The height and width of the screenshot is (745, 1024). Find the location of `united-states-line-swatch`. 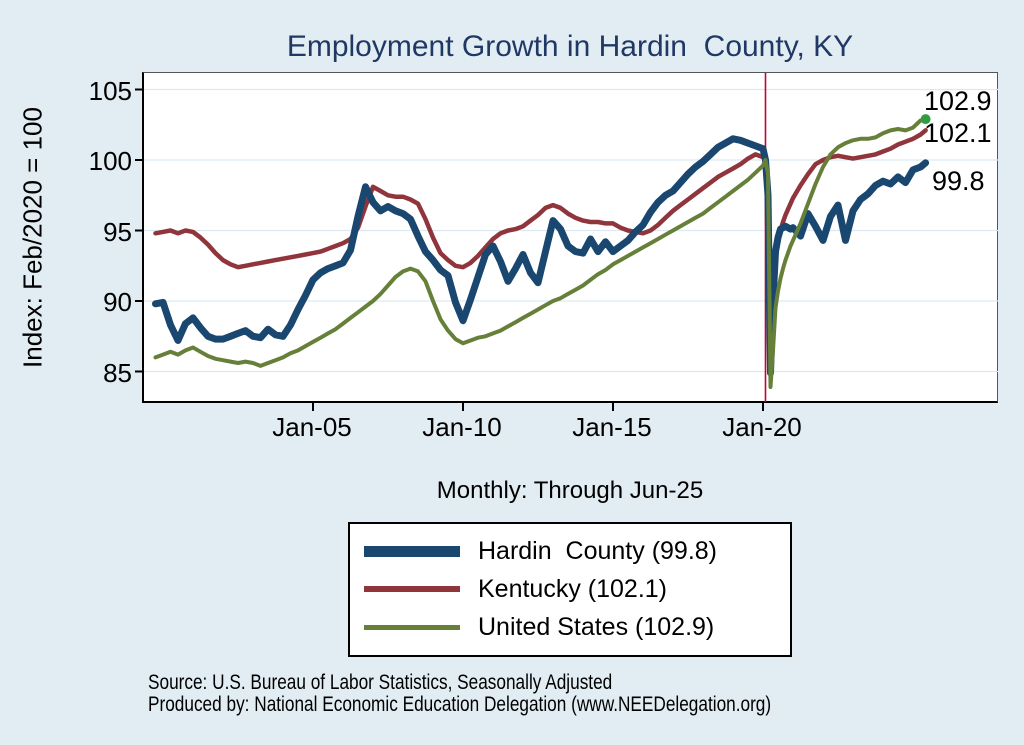

united-states-line-swatch is located at coordinates (412, 628).